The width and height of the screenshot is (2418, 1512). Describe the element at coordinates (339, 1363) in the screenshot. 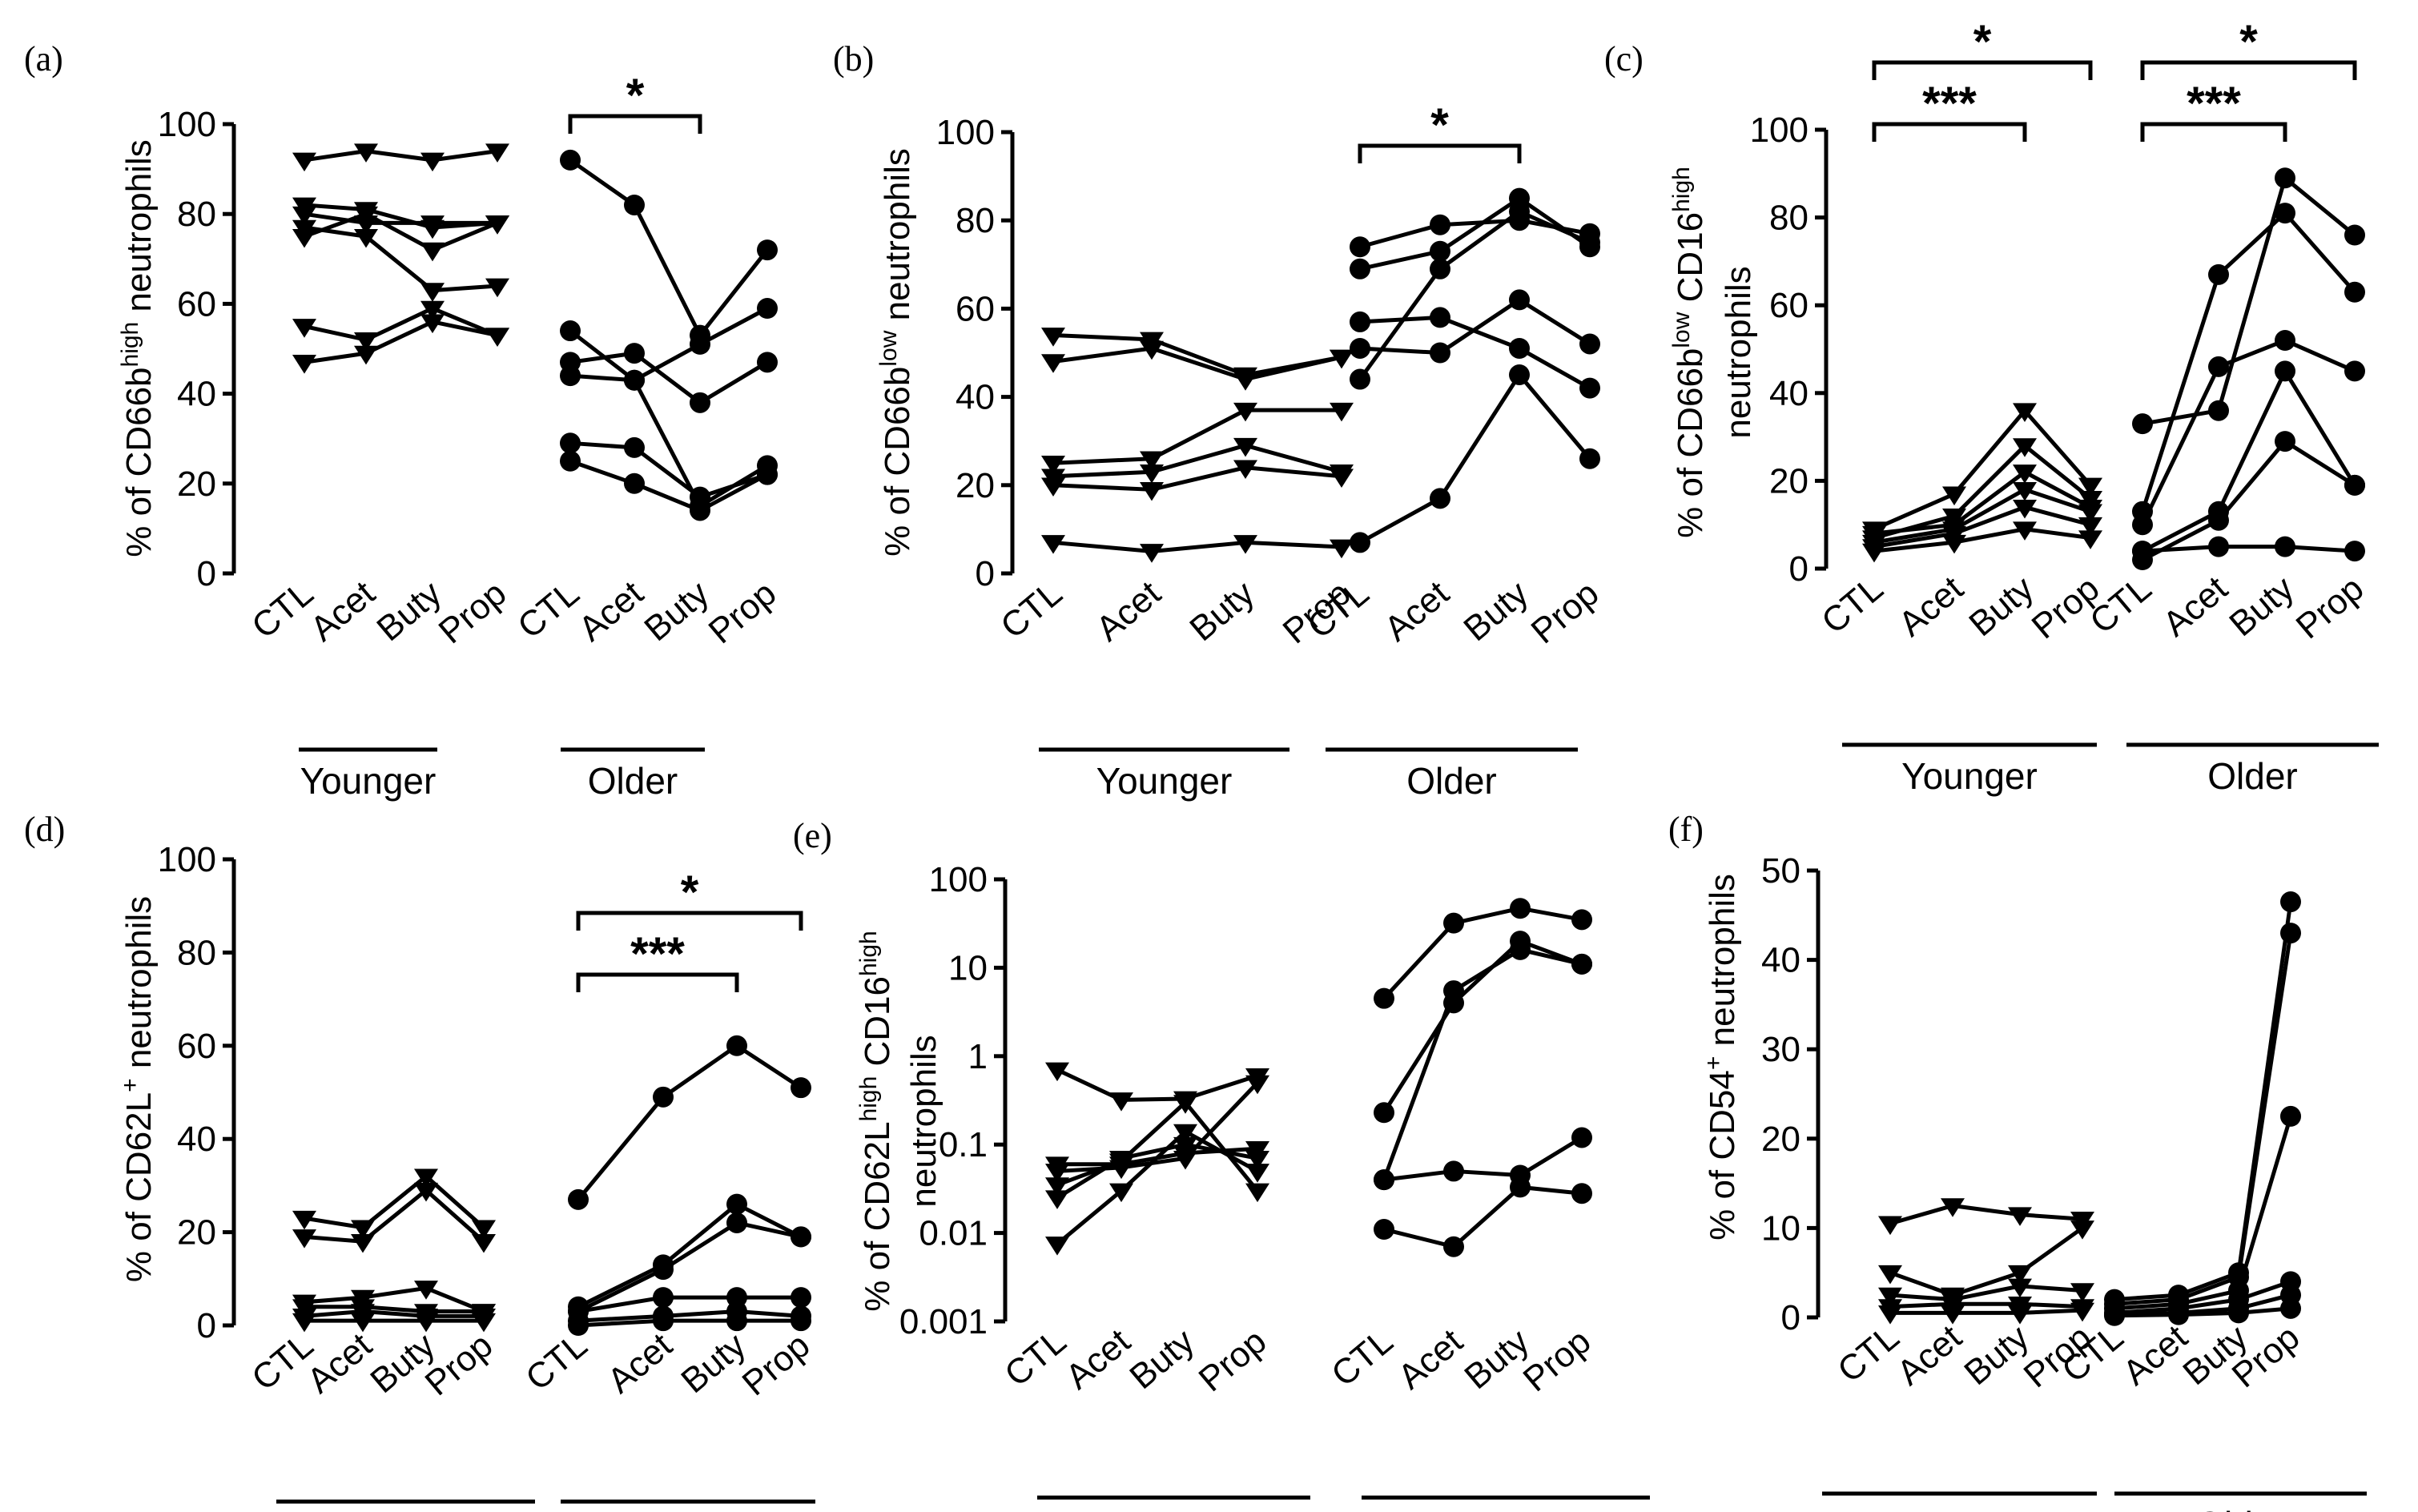

I see `x-tick-label: Acet` at that location.